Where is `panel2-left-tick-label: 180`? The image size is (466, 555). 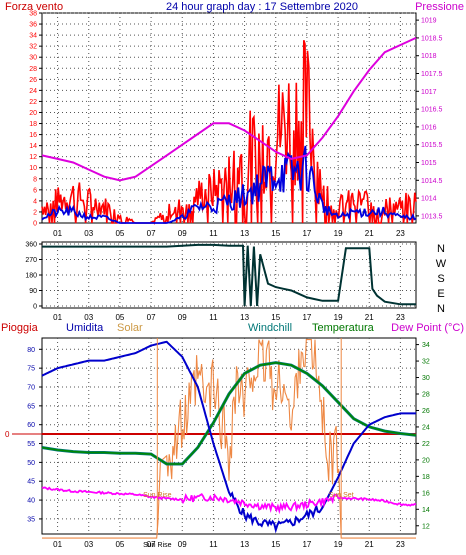 panel2-left-tick-label: 180 is located at coordinates (31, 276).